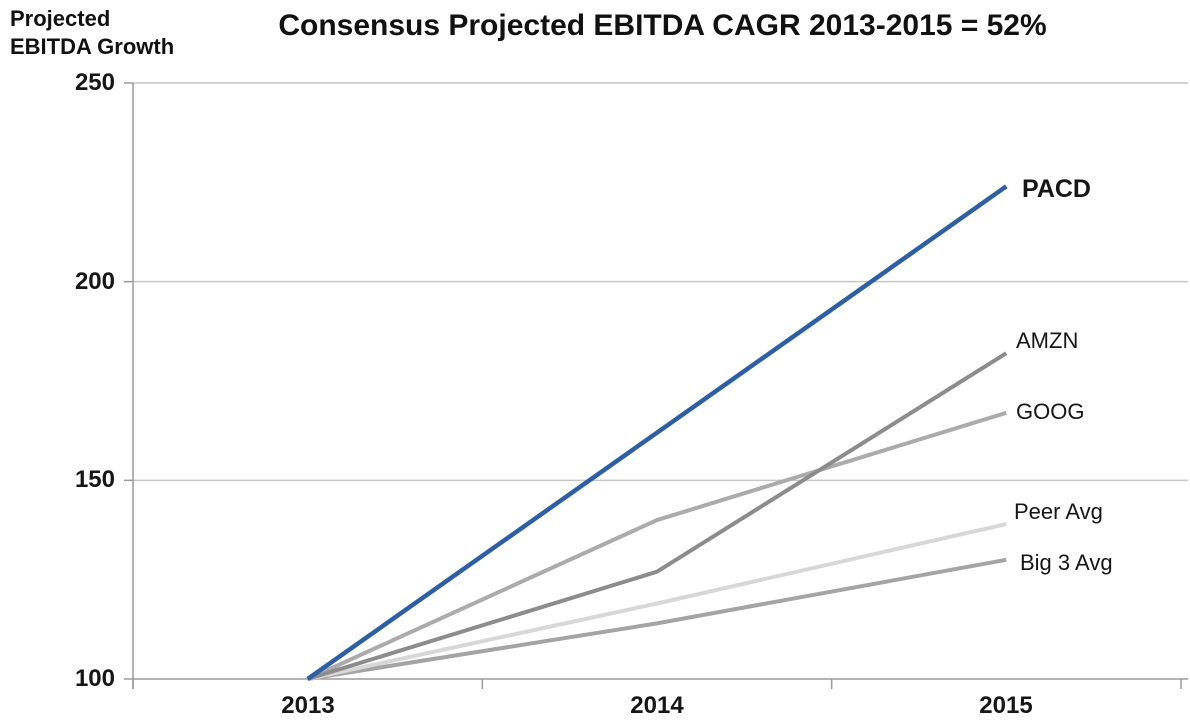  Describe the element at coordinates (1066, 562) in the screenshot. I see `series-label-big3-avg: Big 3 Avg` at that location.